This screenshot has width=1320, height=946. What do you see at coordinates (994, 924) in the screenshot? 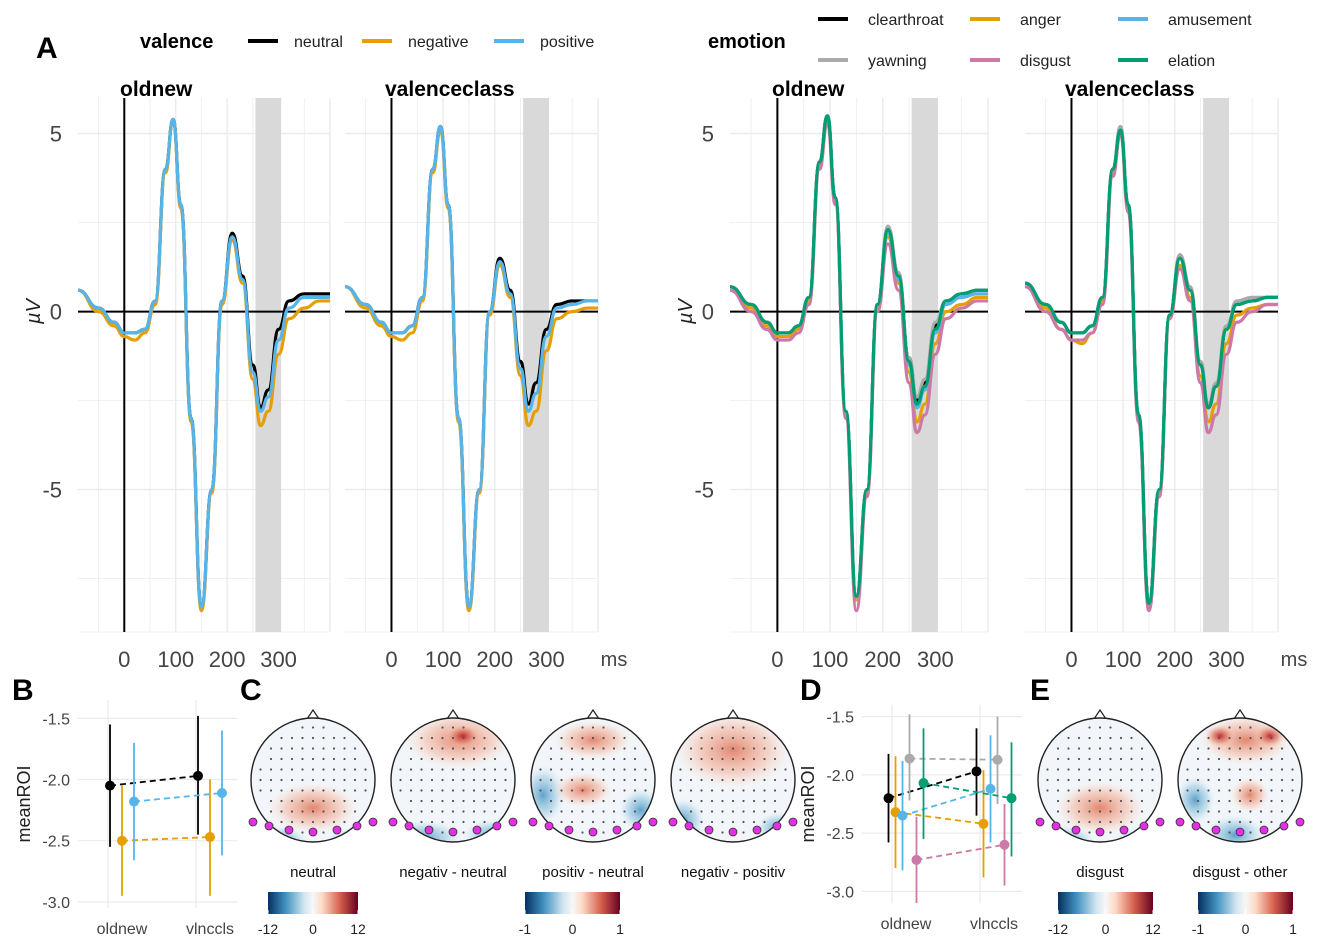
I see `x-tick-label: vlnccls` at bounding box center [994, 924].